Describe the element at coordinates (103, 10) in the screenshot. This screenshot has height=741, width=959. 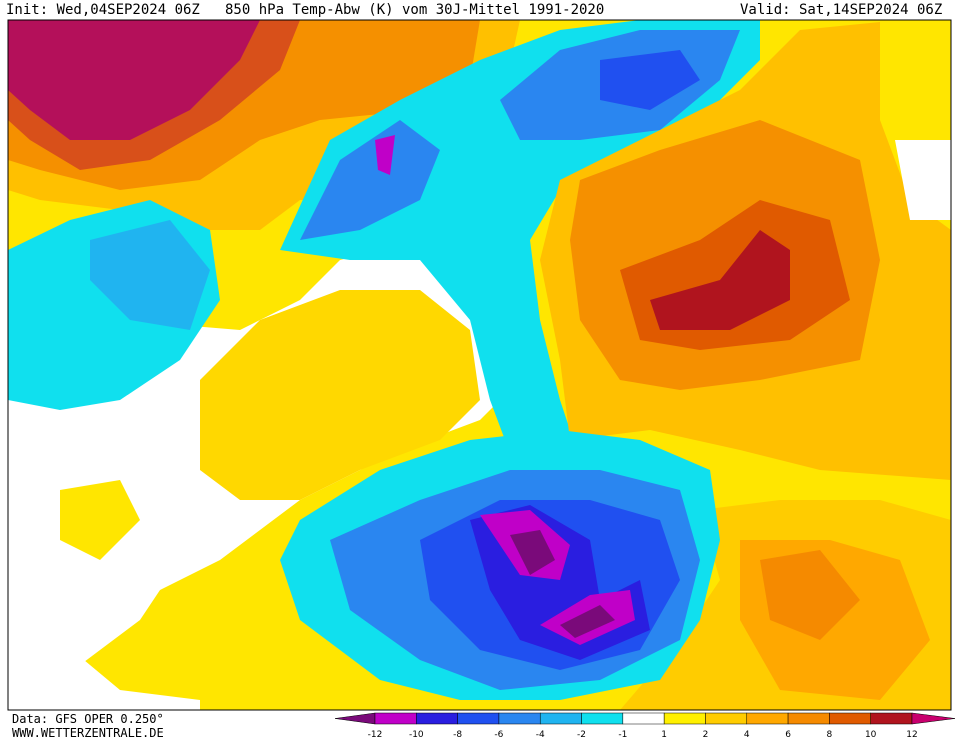
I see `init-label: Init: Wed,04SEP2024 06Z` at that location.